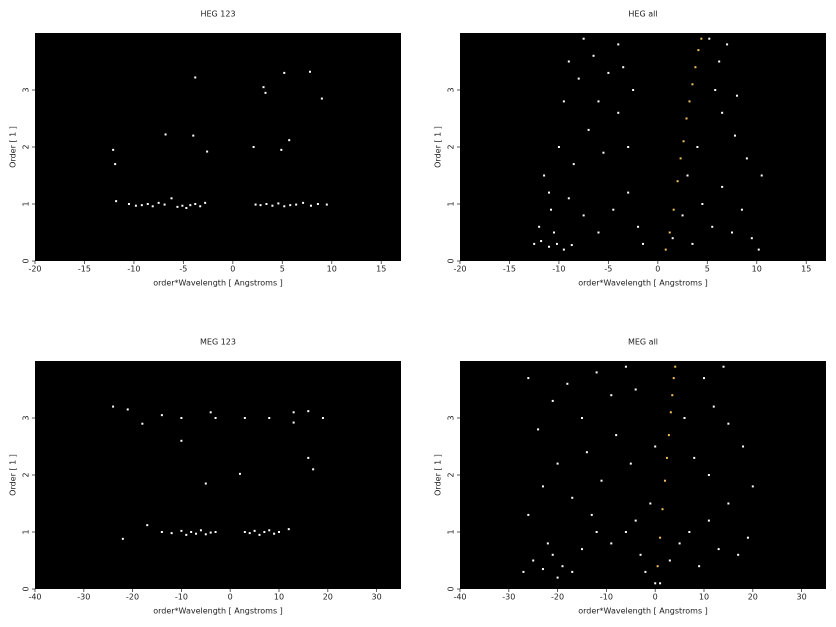 The height and width of the screenshot is (627, 836). What do you see at coordinates (279, 597) in the screenshot?
I see `x-tick-label: 10` at bounding box center [279, 597].